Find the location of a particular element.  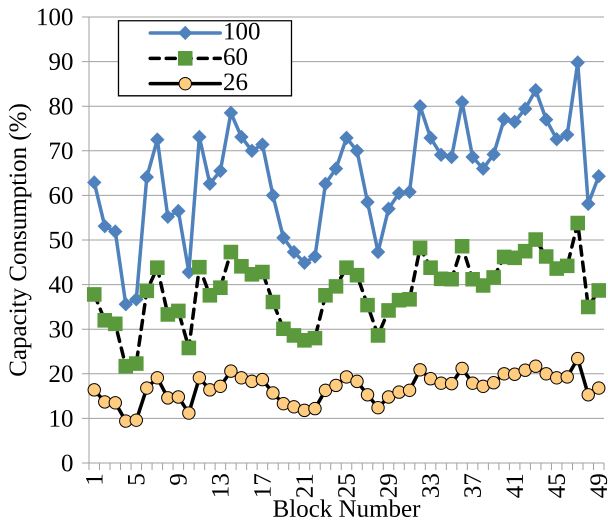

x-tick-label: 41 is located at coordinates (514, 486).